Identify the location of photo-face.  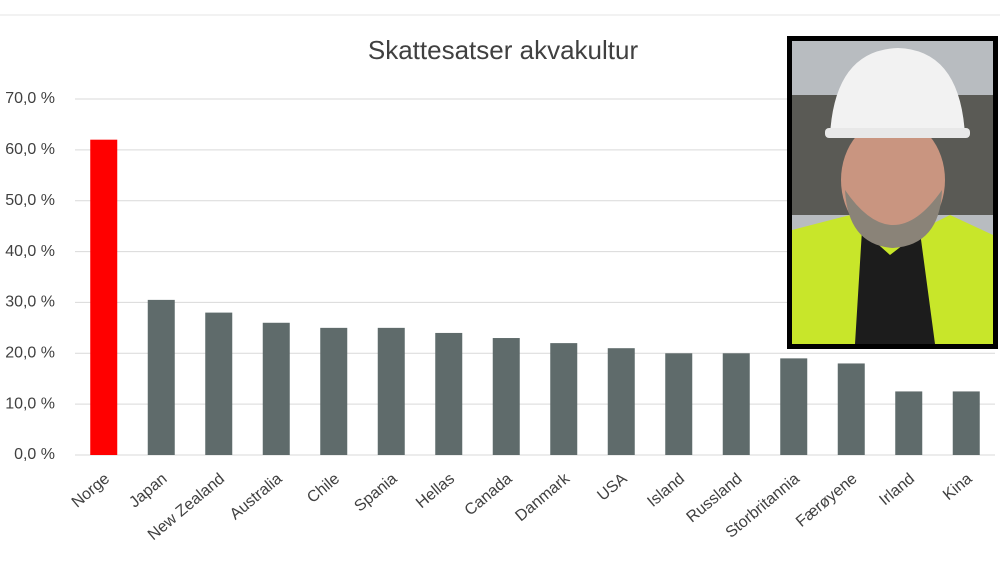
(893, 180).